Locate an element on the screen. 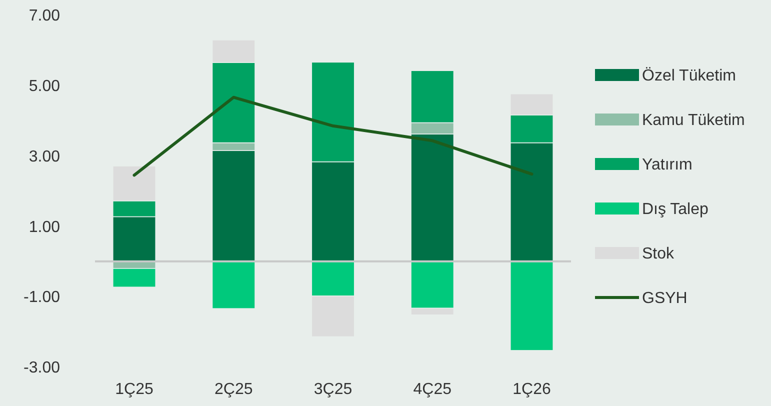  y-tick-label: -1.00 is located at coordinates (42, 297).